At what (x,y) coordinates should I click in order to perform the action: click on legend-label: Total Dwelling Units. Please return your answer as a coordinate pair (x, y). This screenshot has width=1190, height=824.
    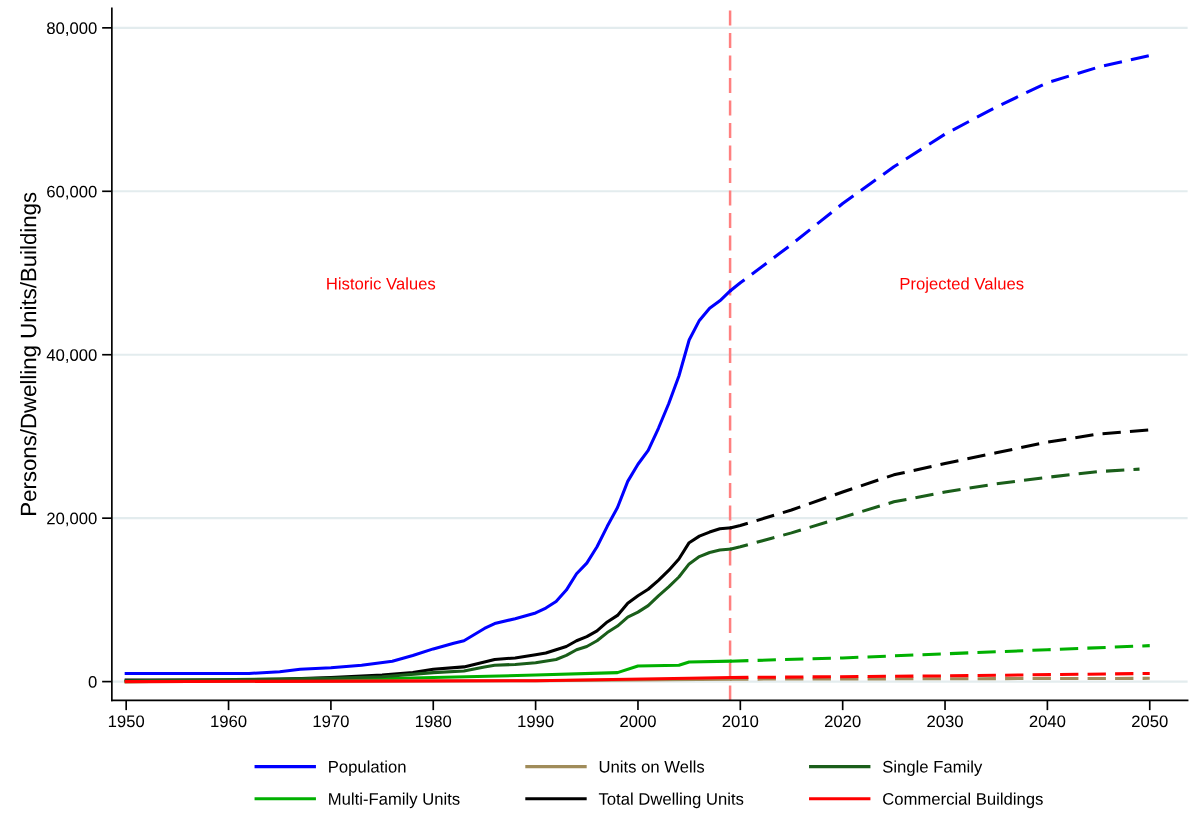
    Looking at the image, I should click on (671, 800).